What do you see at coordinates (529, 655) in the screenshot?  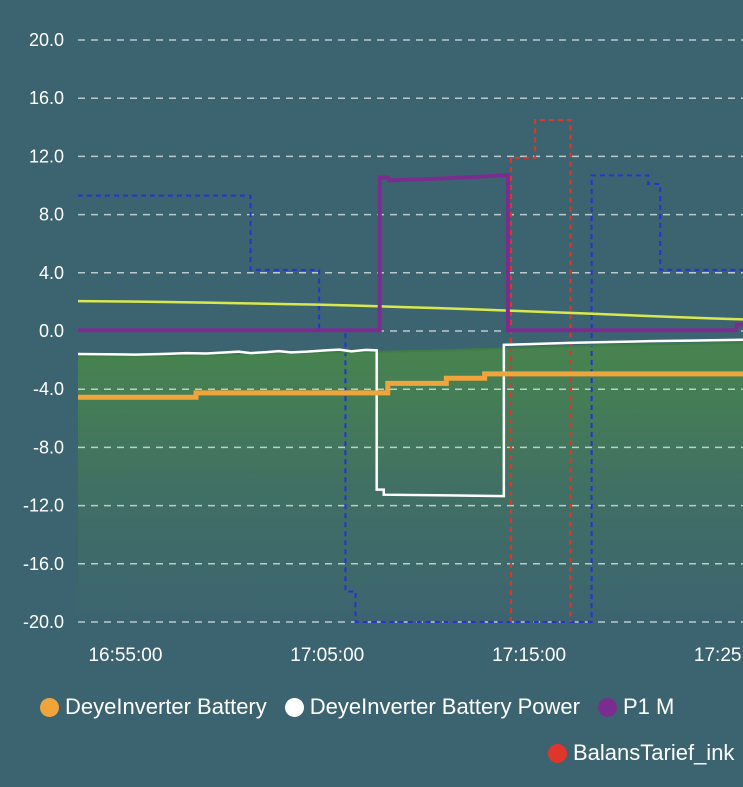 I see `x-axis-label: 17:15:00` at bounding box center [529, 655].